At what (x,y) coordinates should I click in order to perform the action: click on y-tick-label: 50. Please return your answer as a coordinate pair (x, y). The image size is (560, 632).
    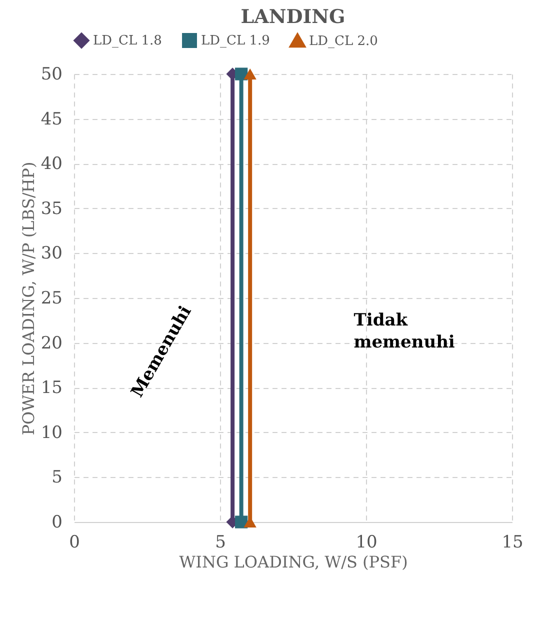
    Looking at the image, I should click on (51, 74).